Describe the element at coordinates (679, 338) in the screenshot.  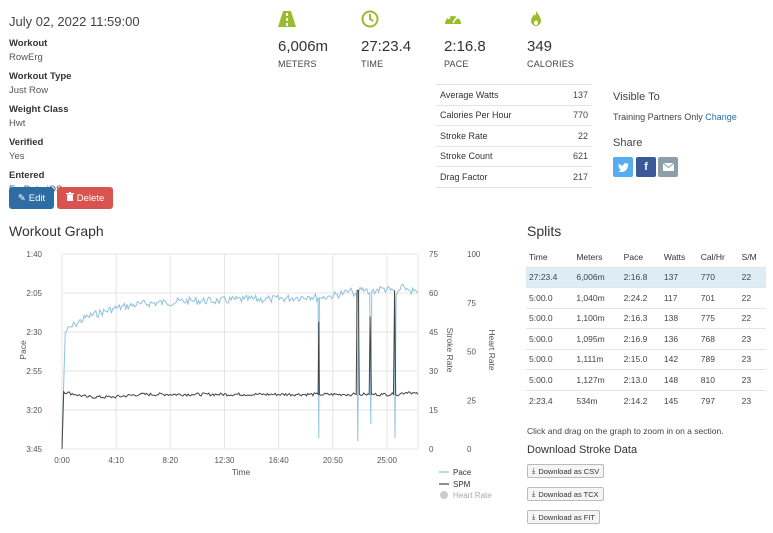
I see `split-cell: 136` at that location.